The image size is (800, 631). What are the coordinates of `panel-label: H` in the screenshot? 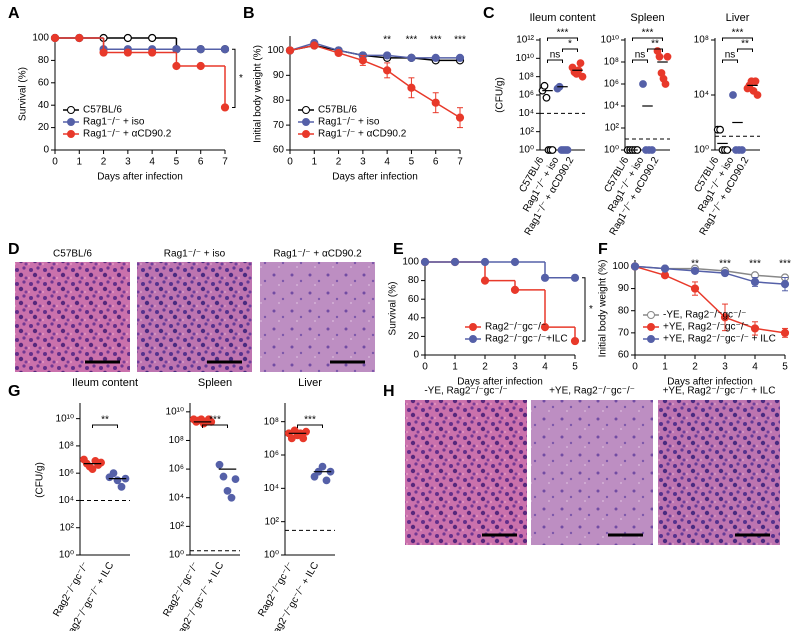 It's located at (389, 391).